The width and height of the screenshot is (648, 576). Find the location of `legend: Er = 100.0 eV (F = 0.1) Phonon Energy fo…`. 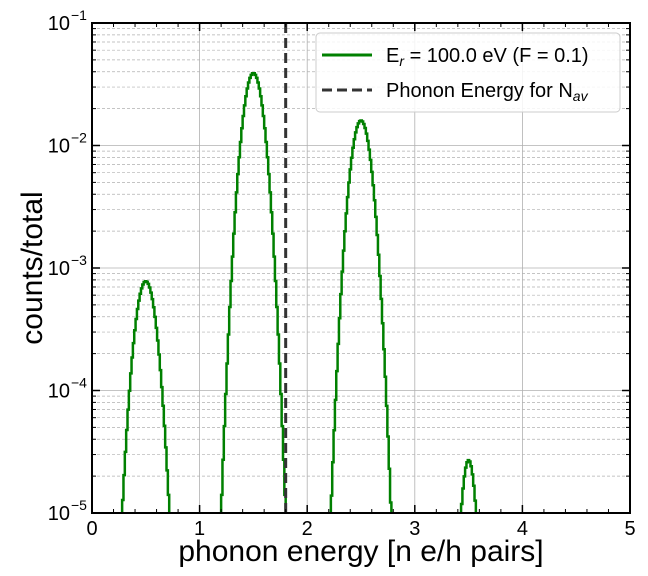

legend: Er = 100.0 eV (F = 0.1) Phonon Energy fo… is located at coordinates (468, 72).